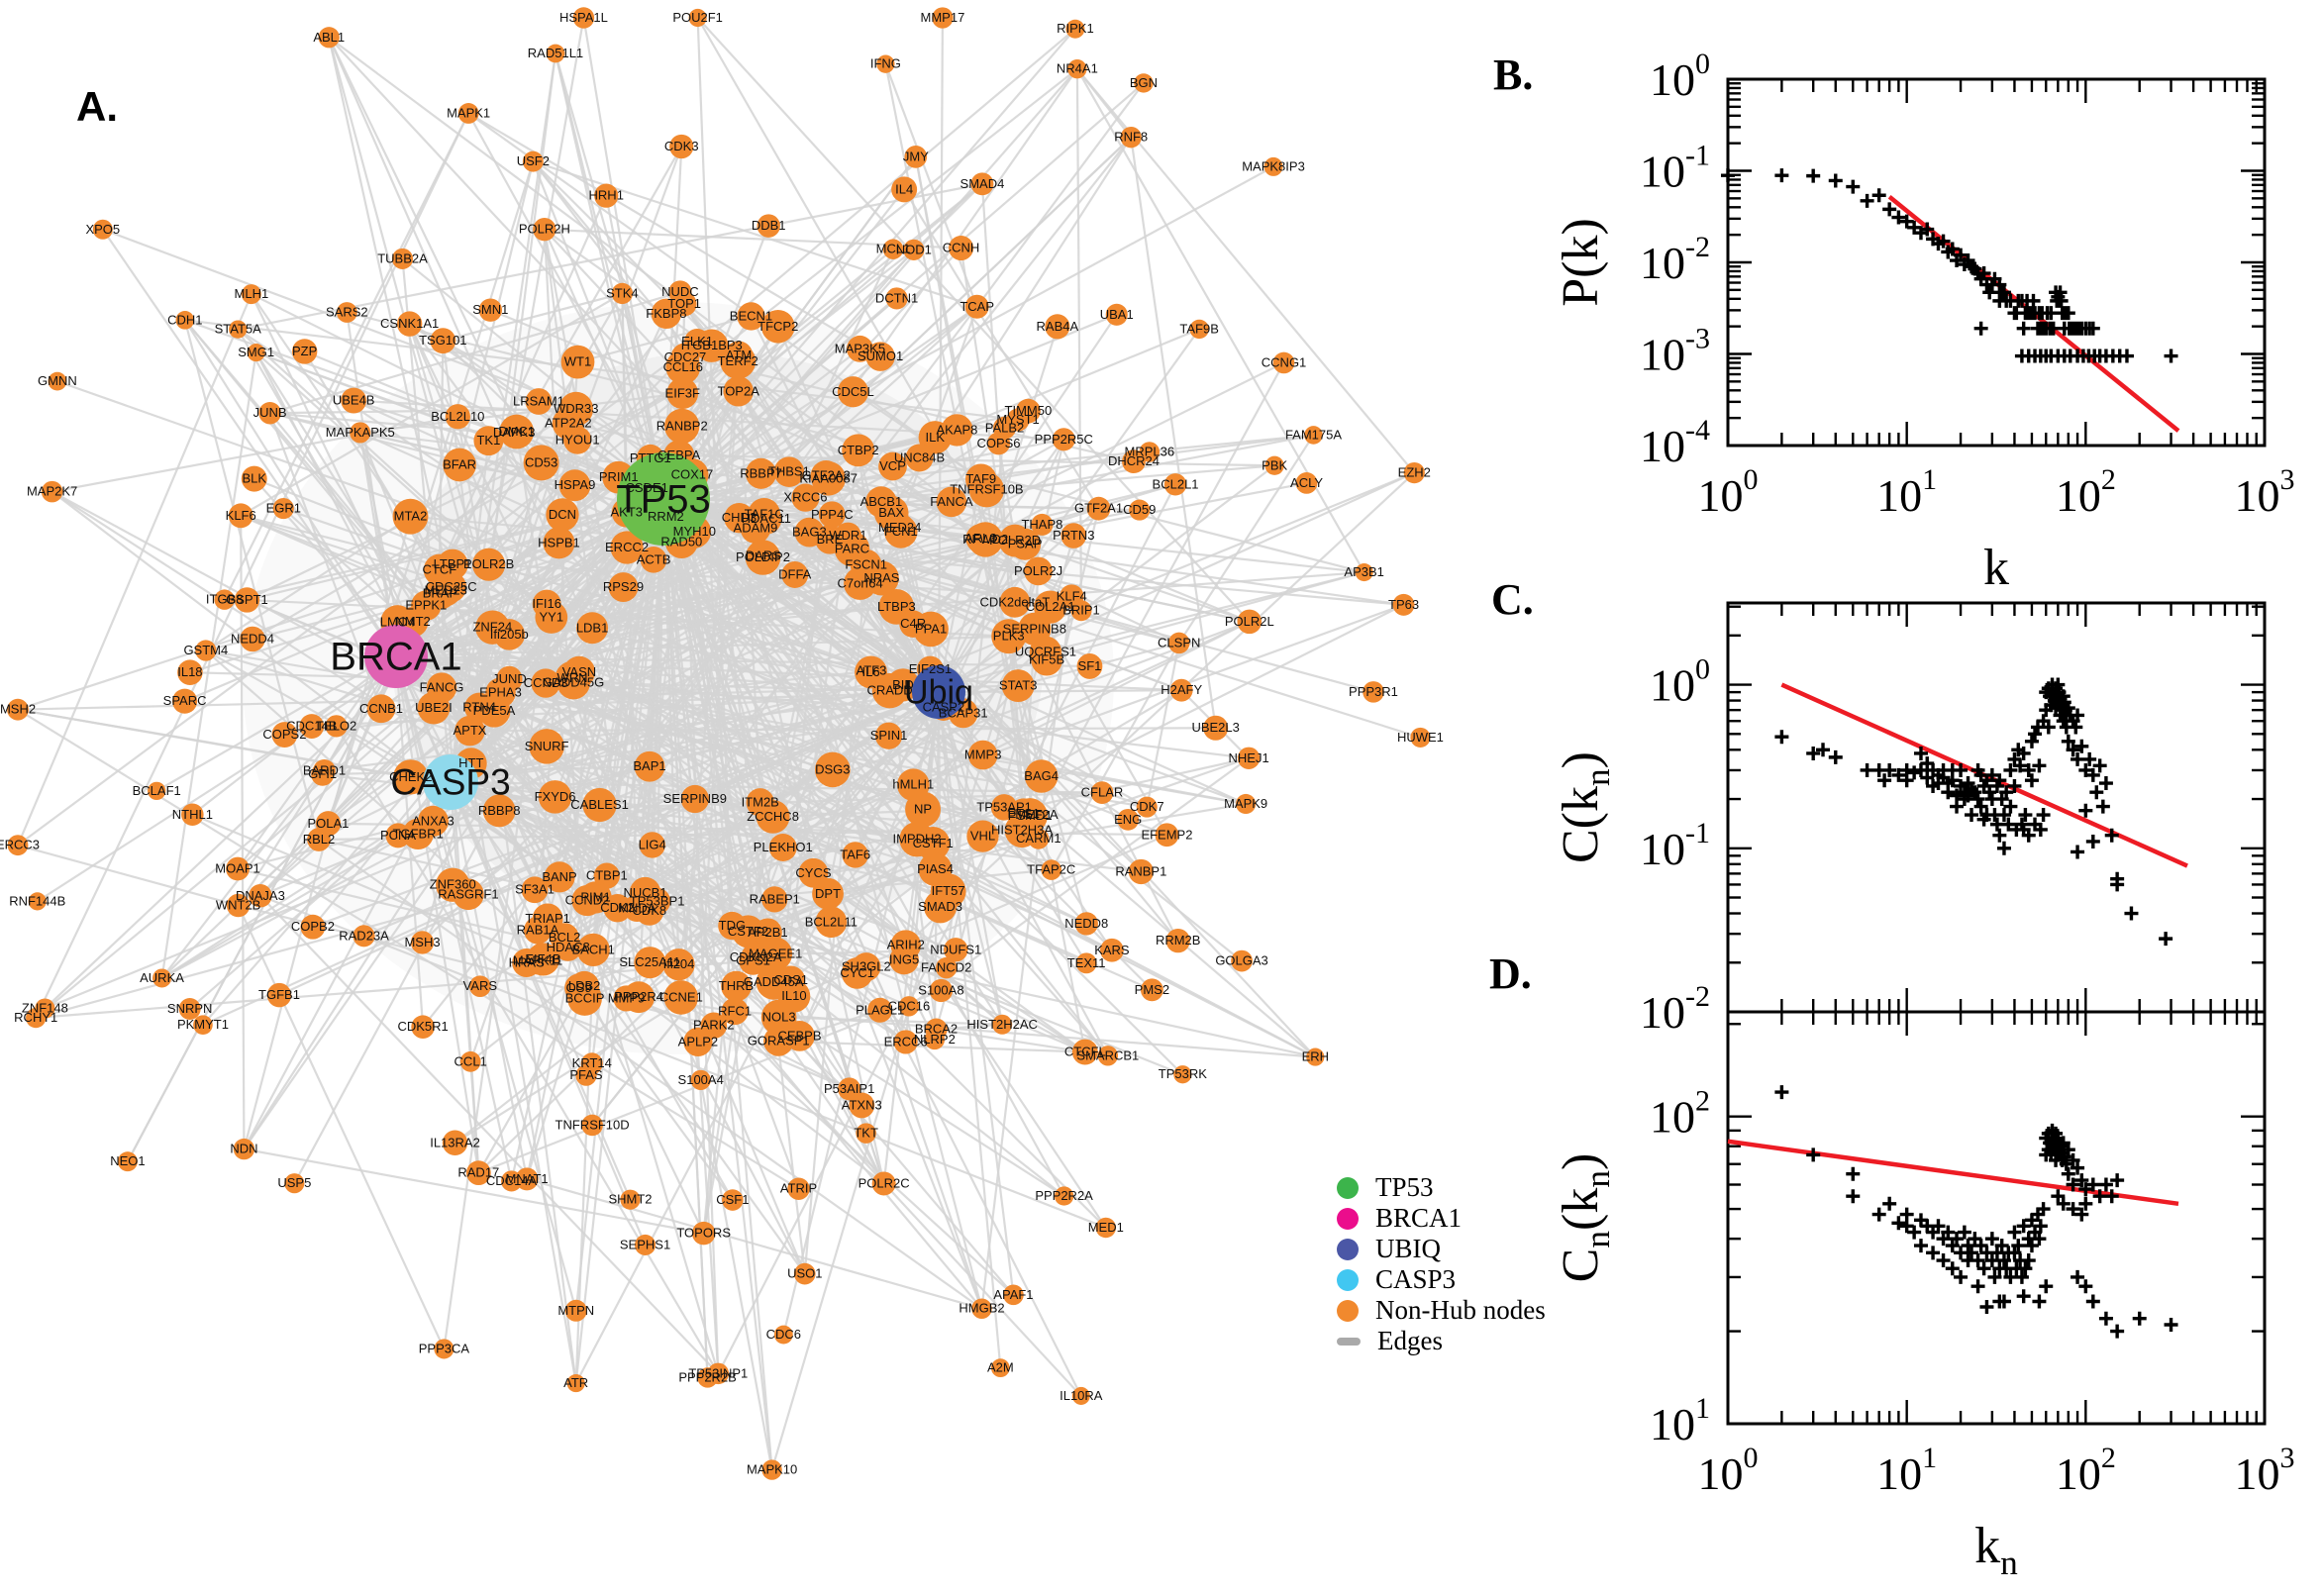 This screenshot has height=1596, width=2323. I want to click on gene-label: COL2A1, so click(1050, 606).